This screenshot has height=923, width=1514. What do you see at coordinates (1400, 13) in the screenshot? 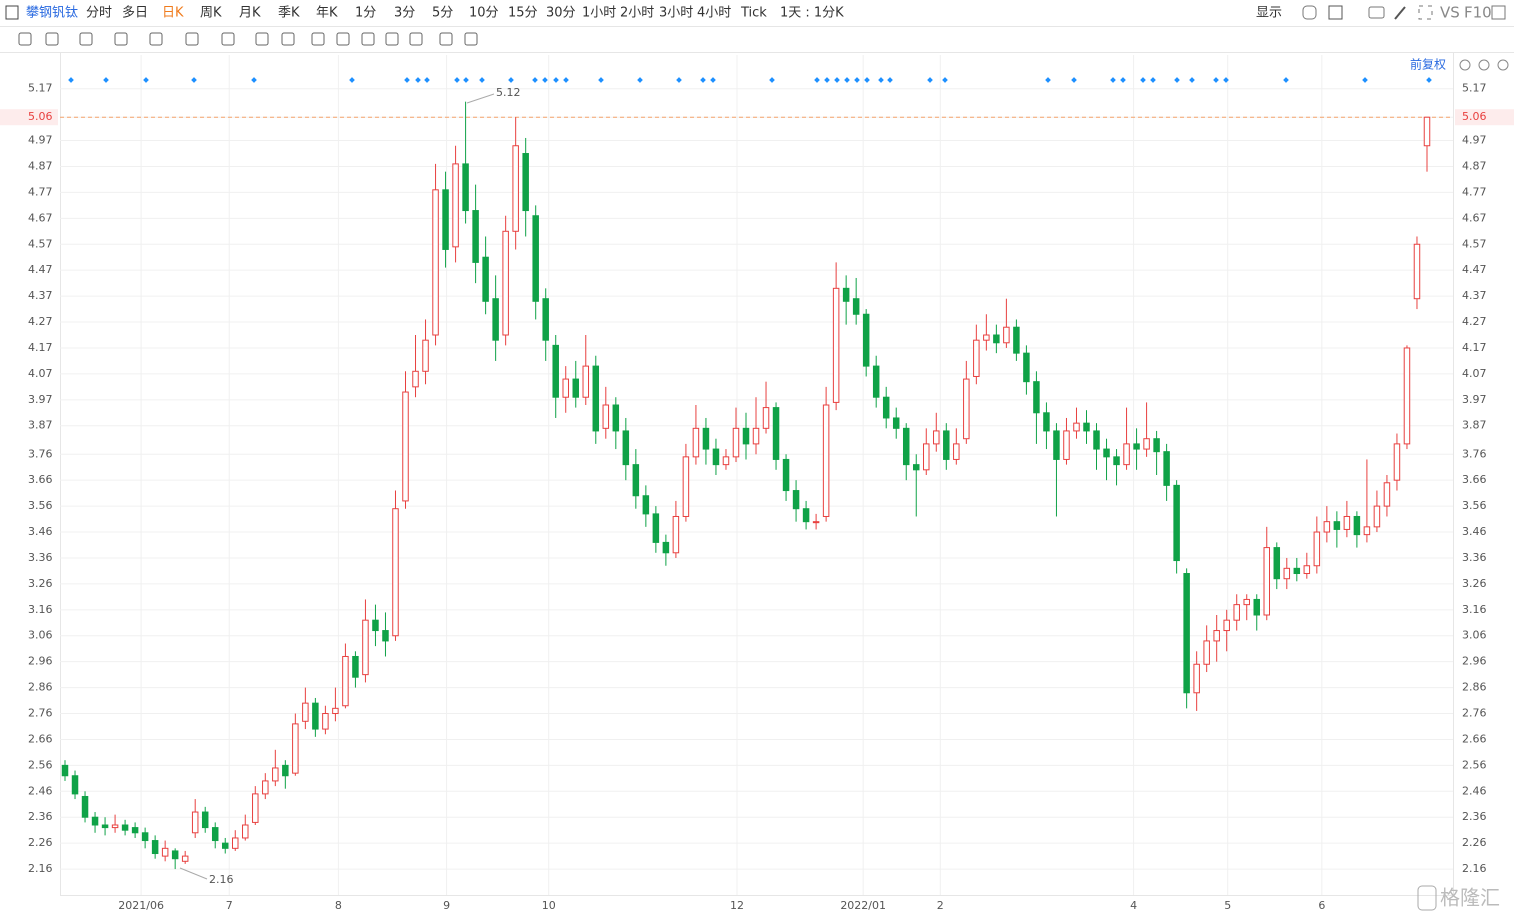
I see `draw-icon` at bounding box center [1400, 13].